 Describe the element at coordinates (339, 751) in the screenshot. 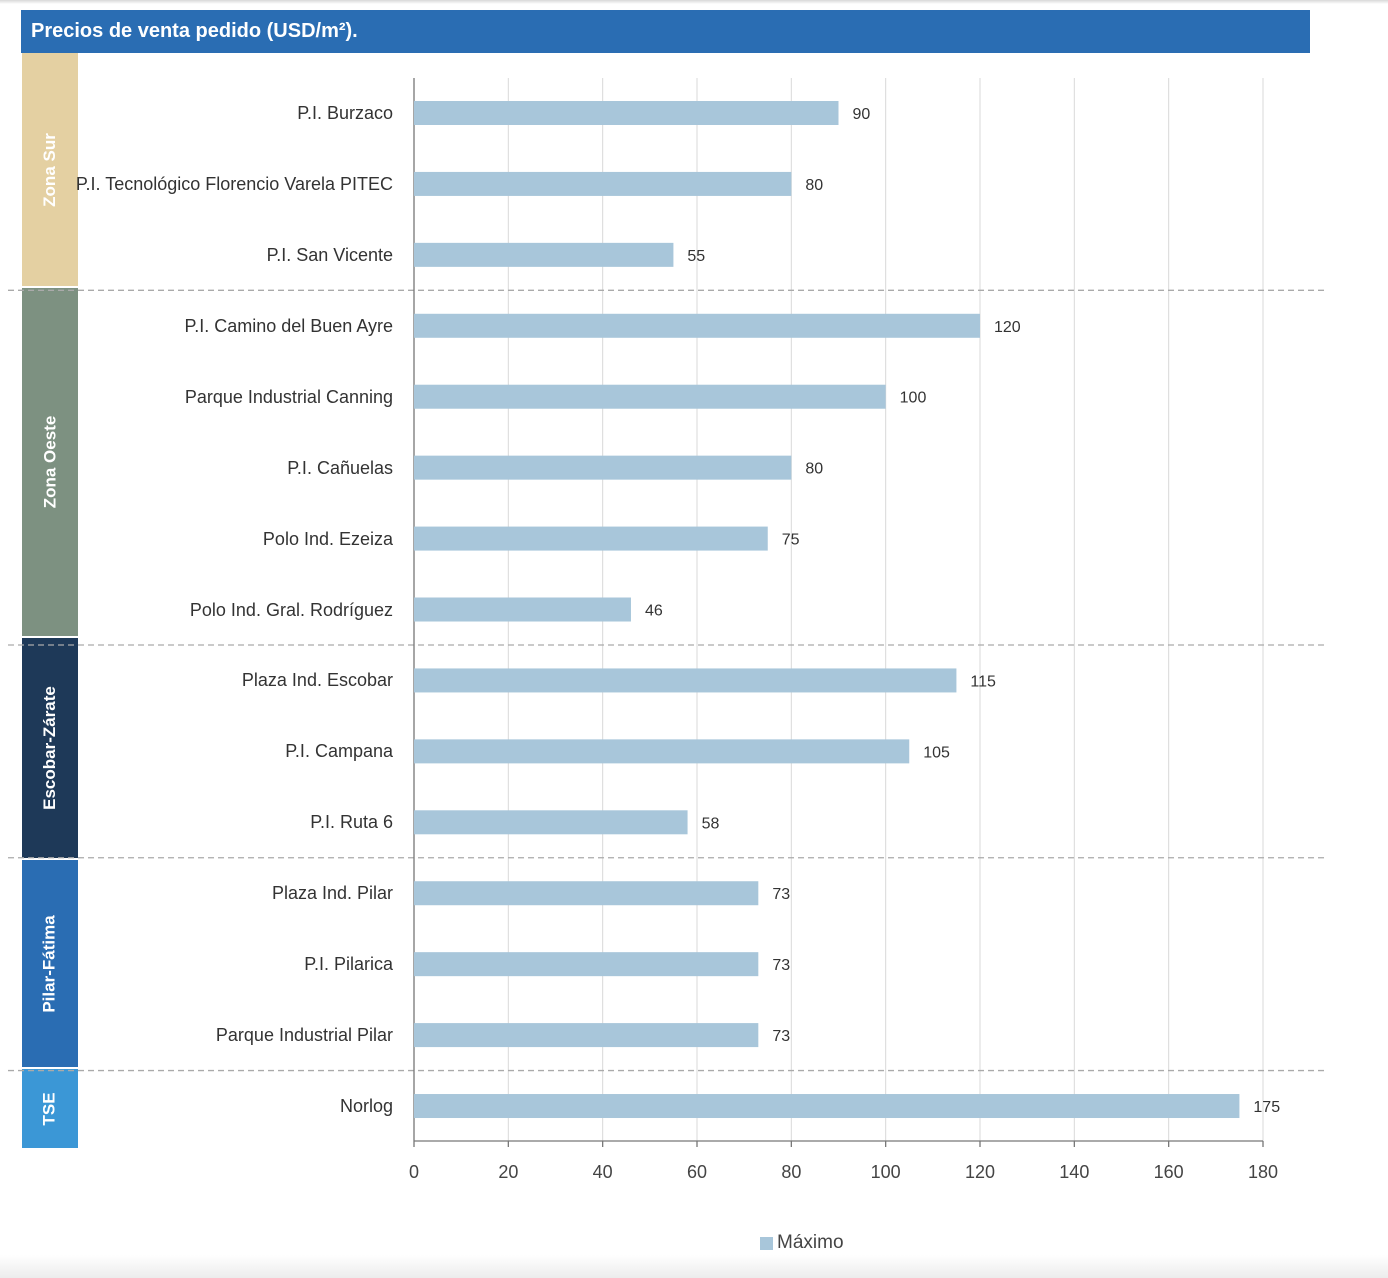

I see `category-label: P.I. Campana` at that location.